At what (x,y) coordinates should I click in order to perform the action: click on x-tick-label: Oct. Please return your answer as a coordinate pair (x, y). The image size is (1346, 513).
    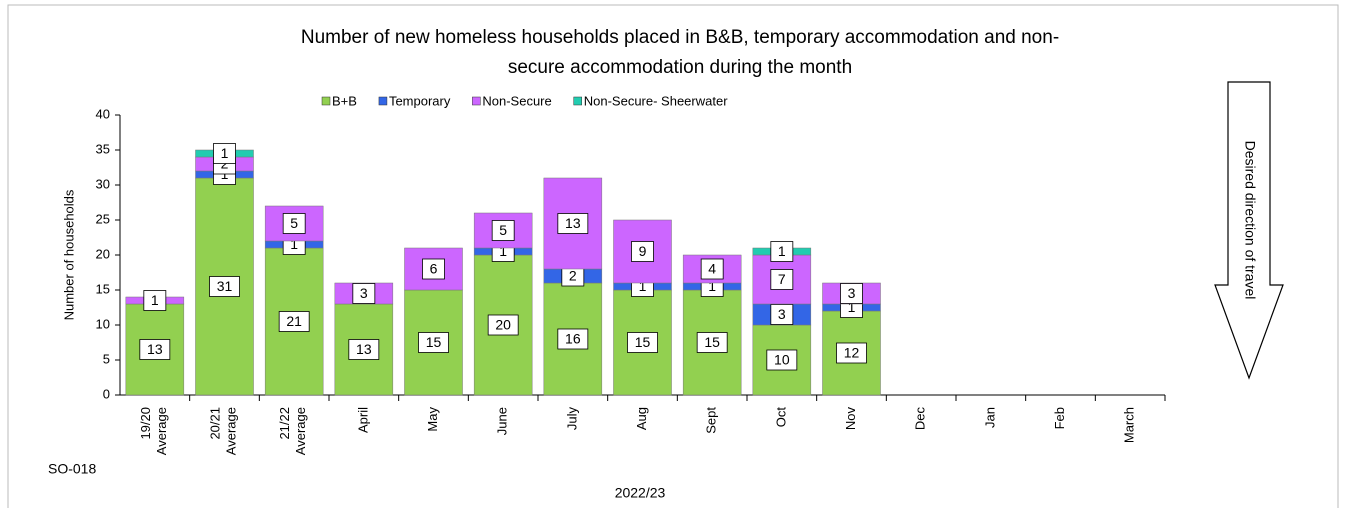
    Looking at the image, I should click on (780, 417).